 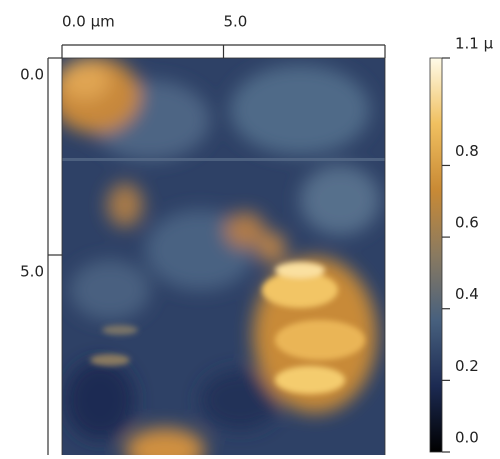 What do you see at coordinates (467, 294) in the screenshot?
I see `colorbar-tick-label: 0.4` at bounding box center [467, 294].